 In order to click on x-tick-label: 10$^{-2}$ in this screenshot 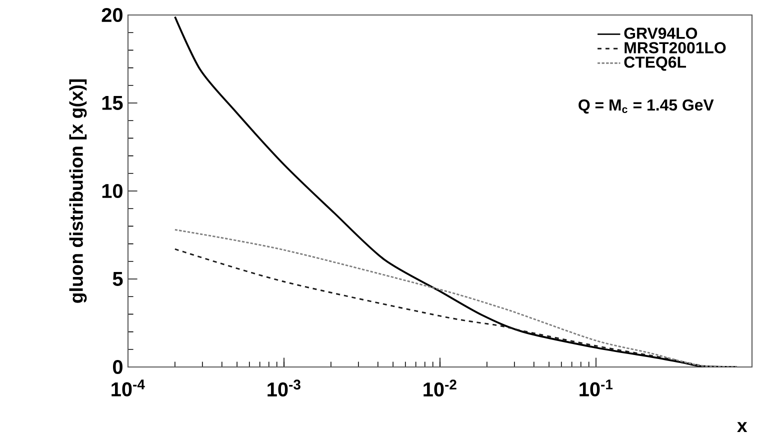, I will do `click(440, 388)`.